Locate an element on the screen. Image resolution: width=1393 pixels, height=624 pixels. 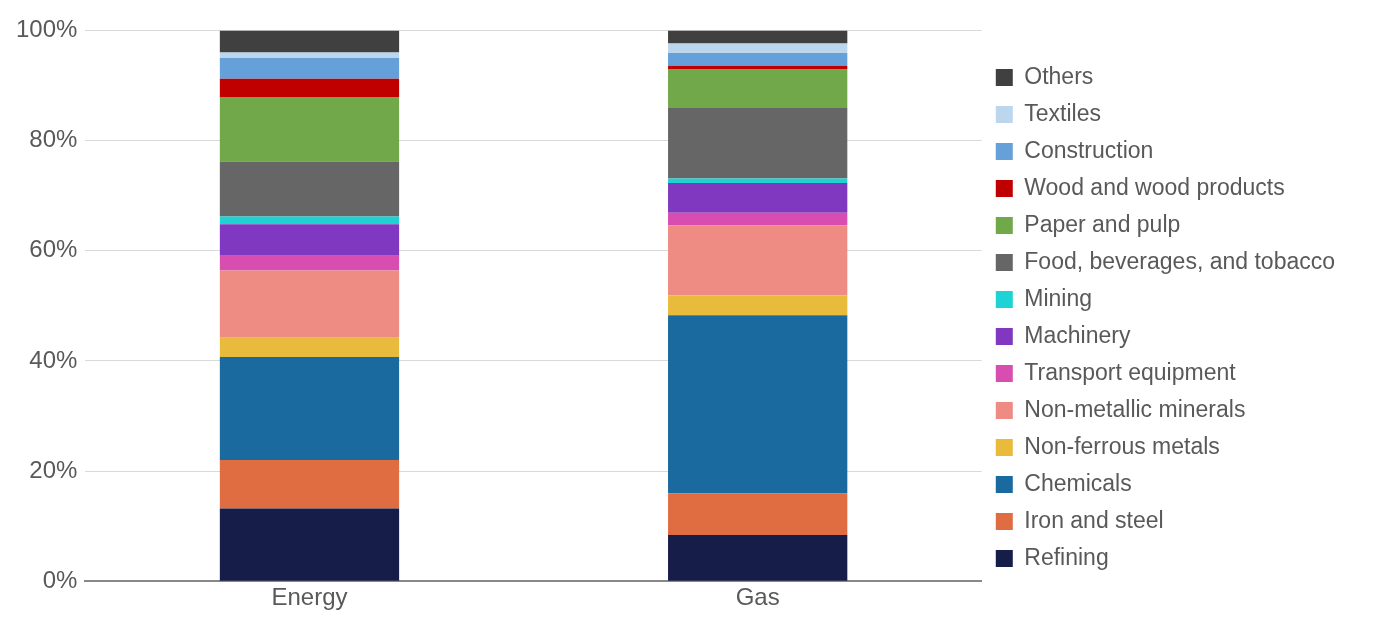
legend-label: Chemicals is located at coordinates (1078, 482).